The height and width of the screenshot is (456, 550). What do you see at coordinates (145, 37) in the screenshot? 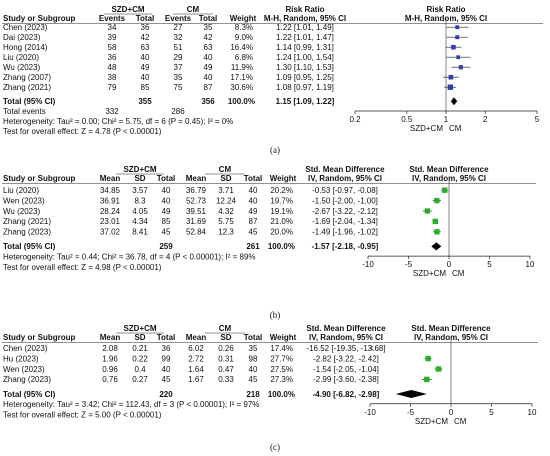
I see `study-g1b: 42` at bounding box center [145, 37].